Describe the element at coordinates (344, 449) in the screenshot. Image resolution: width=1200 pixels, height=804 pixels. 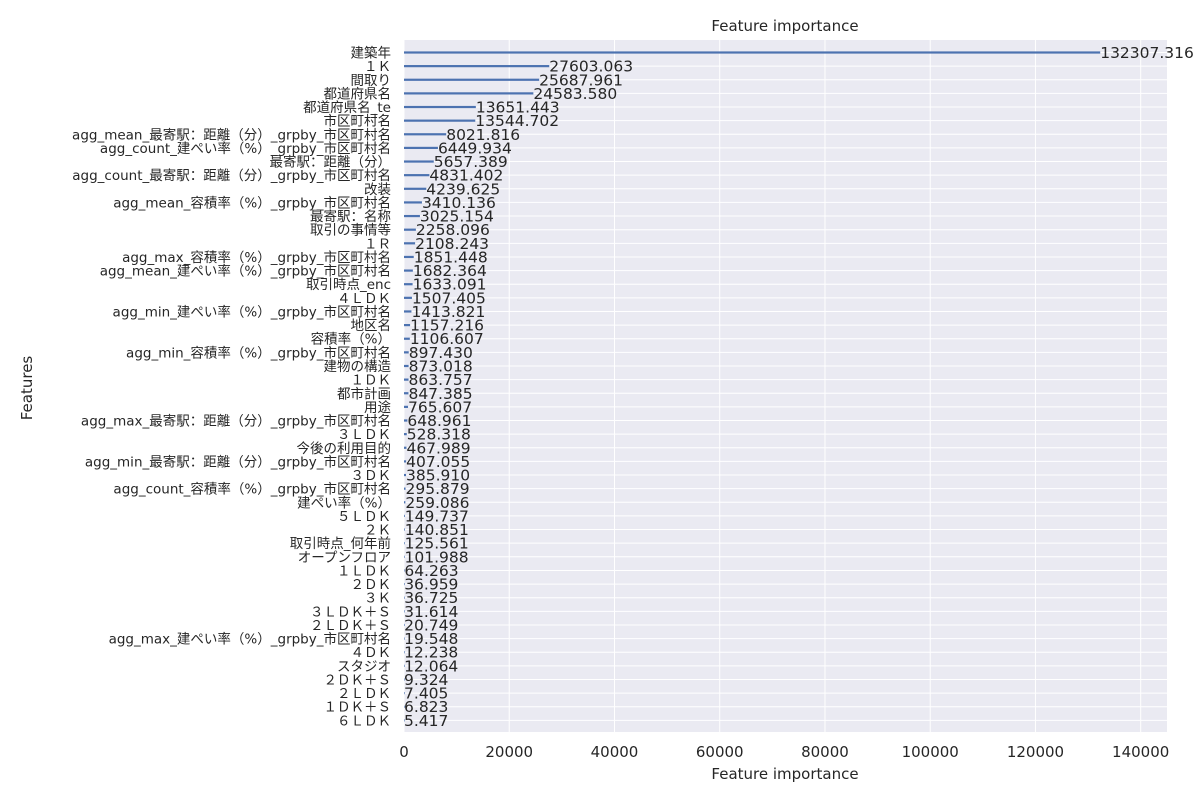
I see `y-tick-label: 今後の利用目的` at that location.